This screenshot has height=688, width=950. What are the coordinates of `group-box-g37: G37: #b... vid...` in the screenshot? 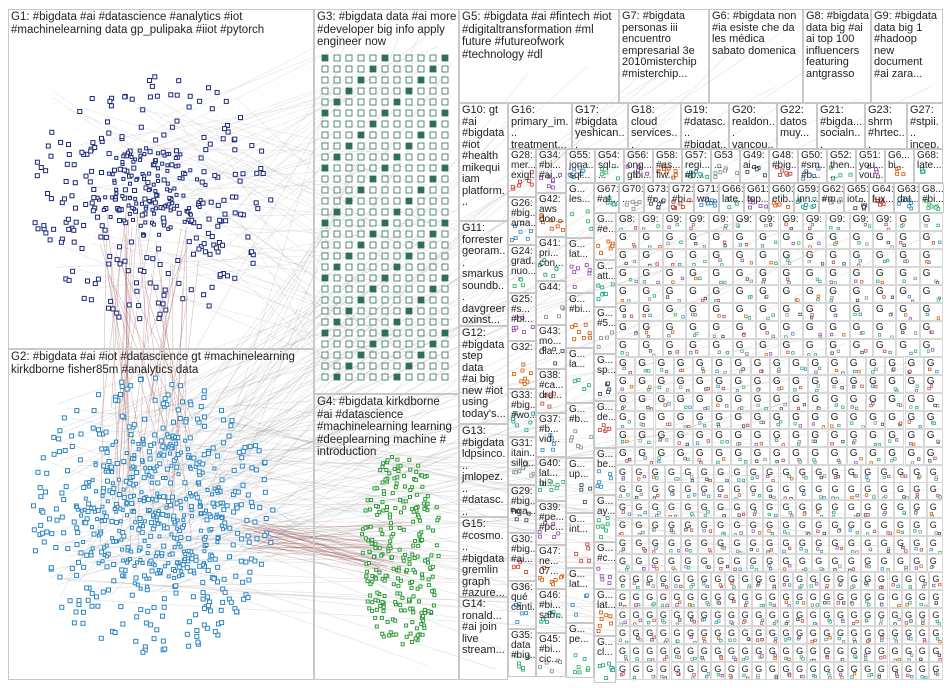 It's located at (551, 435).